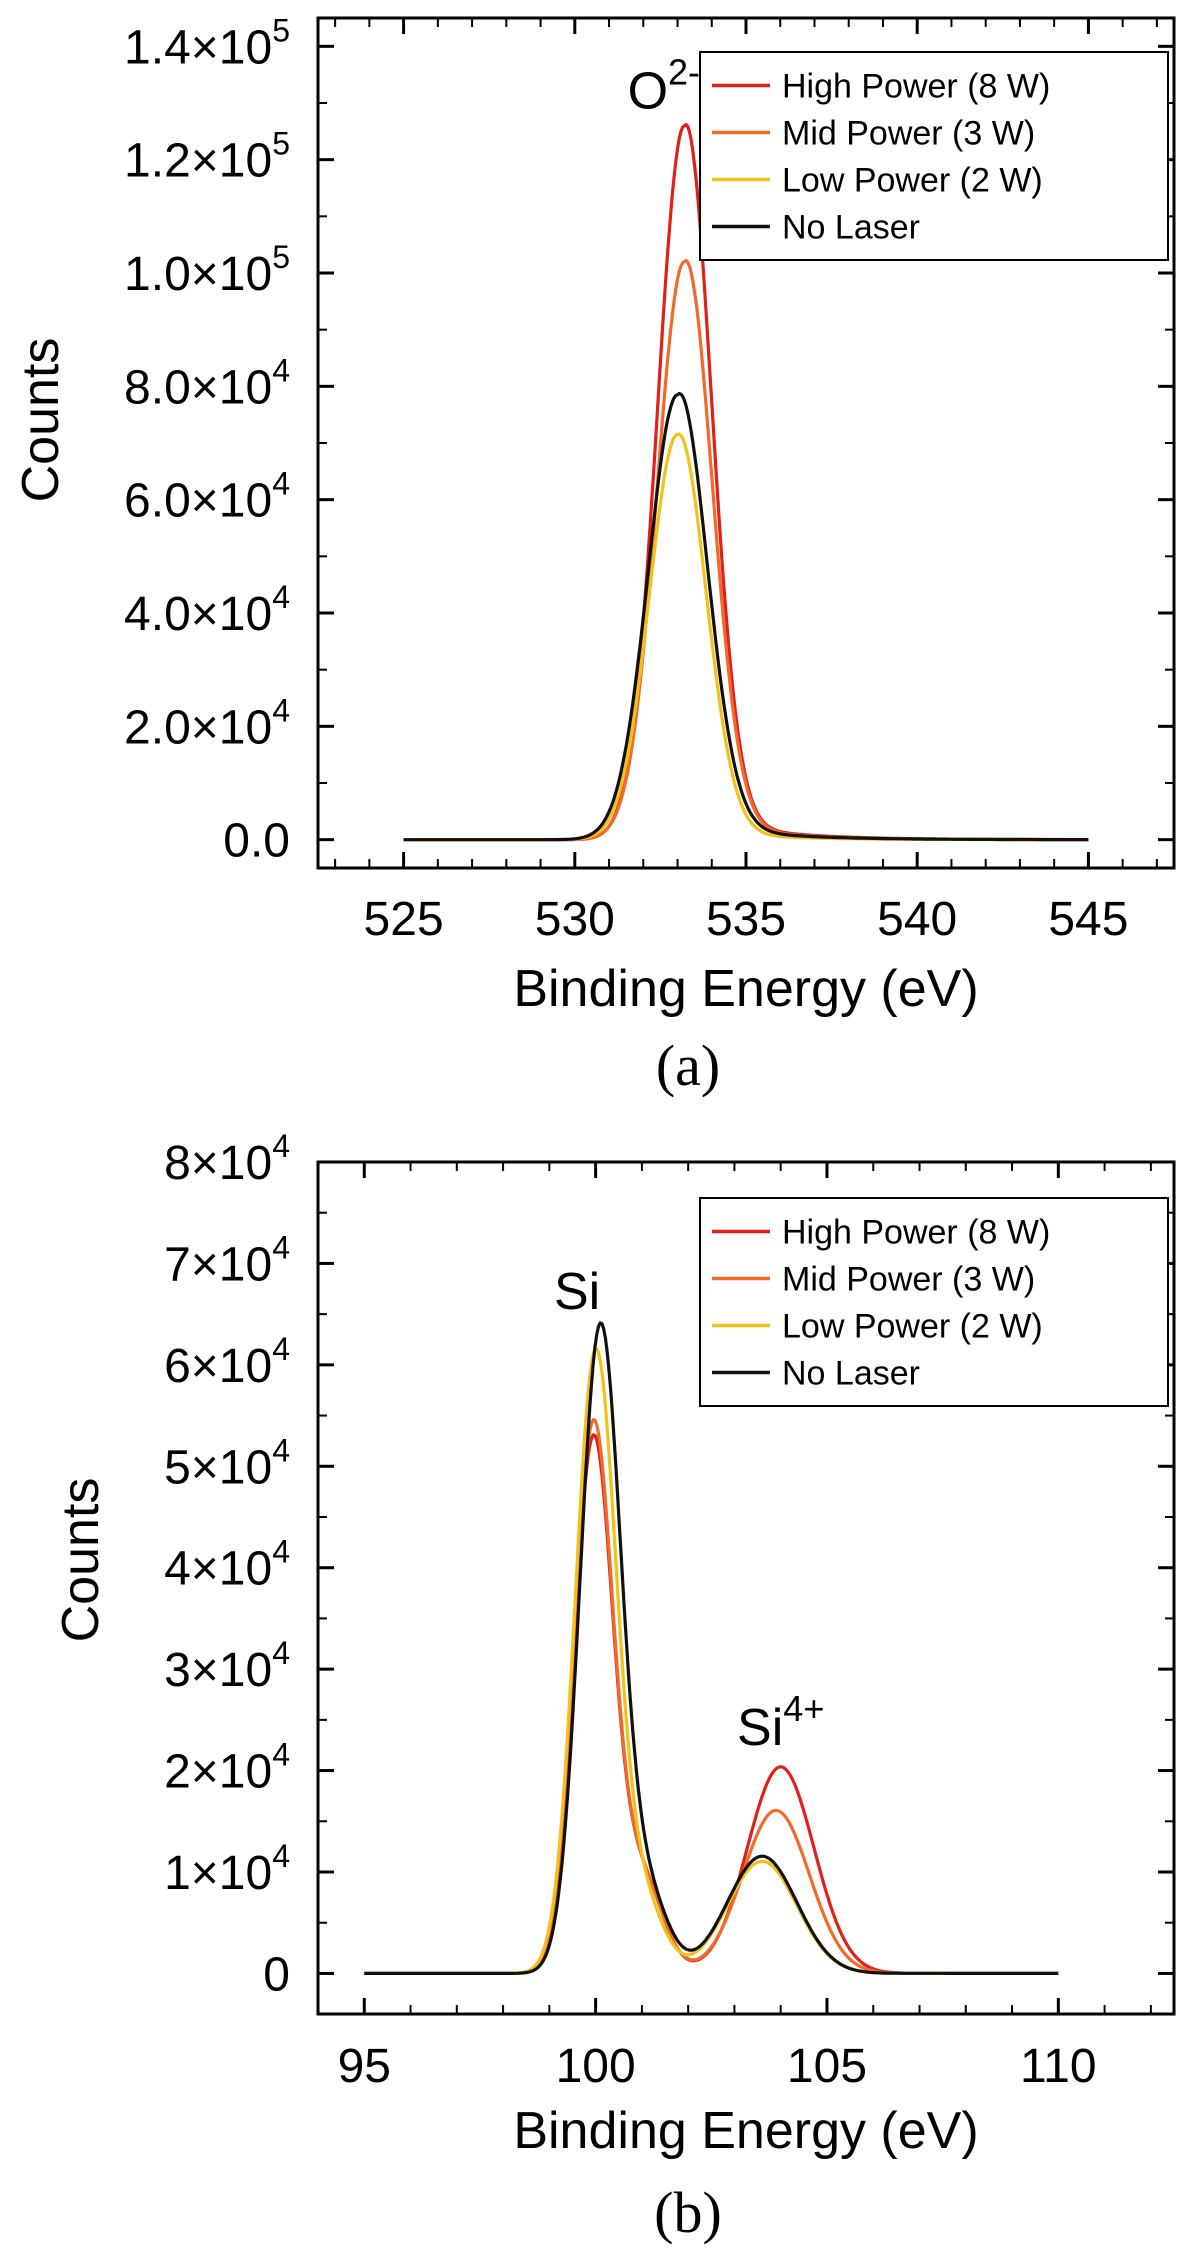 The height and width of the screenshot is (2268, 1192). Describe the element at coordinates (198, 501) in the screenshot. I see `y-tick-mantissa: 6.0×10` at that location.